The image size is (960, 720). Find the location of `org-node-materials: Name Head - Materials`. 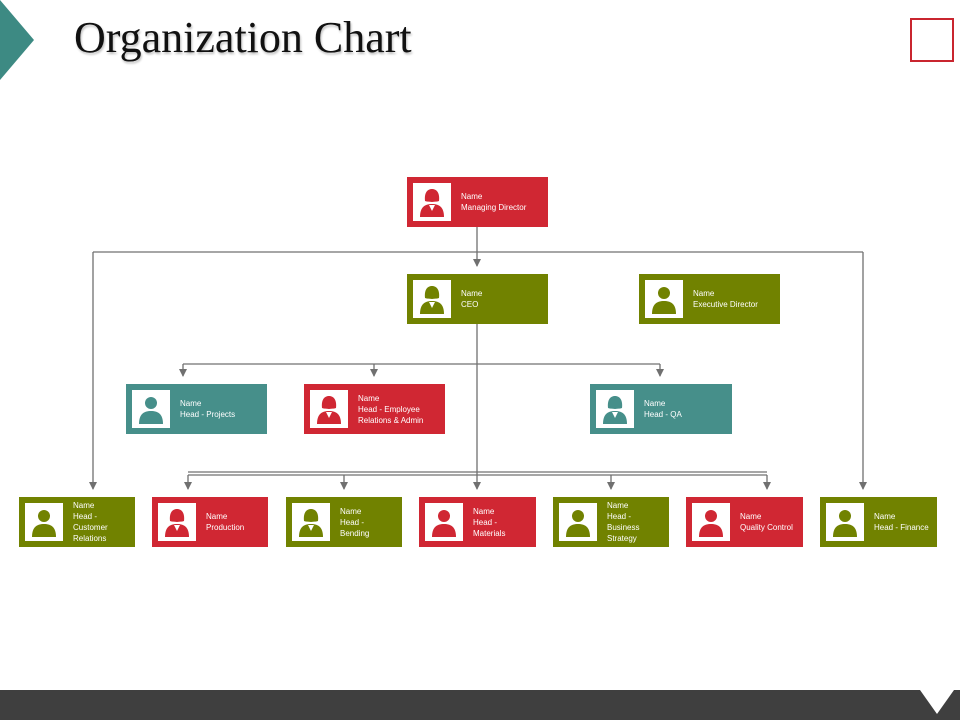

org-node-materials: Name Head - Materials is located at coordinates (477, 522).